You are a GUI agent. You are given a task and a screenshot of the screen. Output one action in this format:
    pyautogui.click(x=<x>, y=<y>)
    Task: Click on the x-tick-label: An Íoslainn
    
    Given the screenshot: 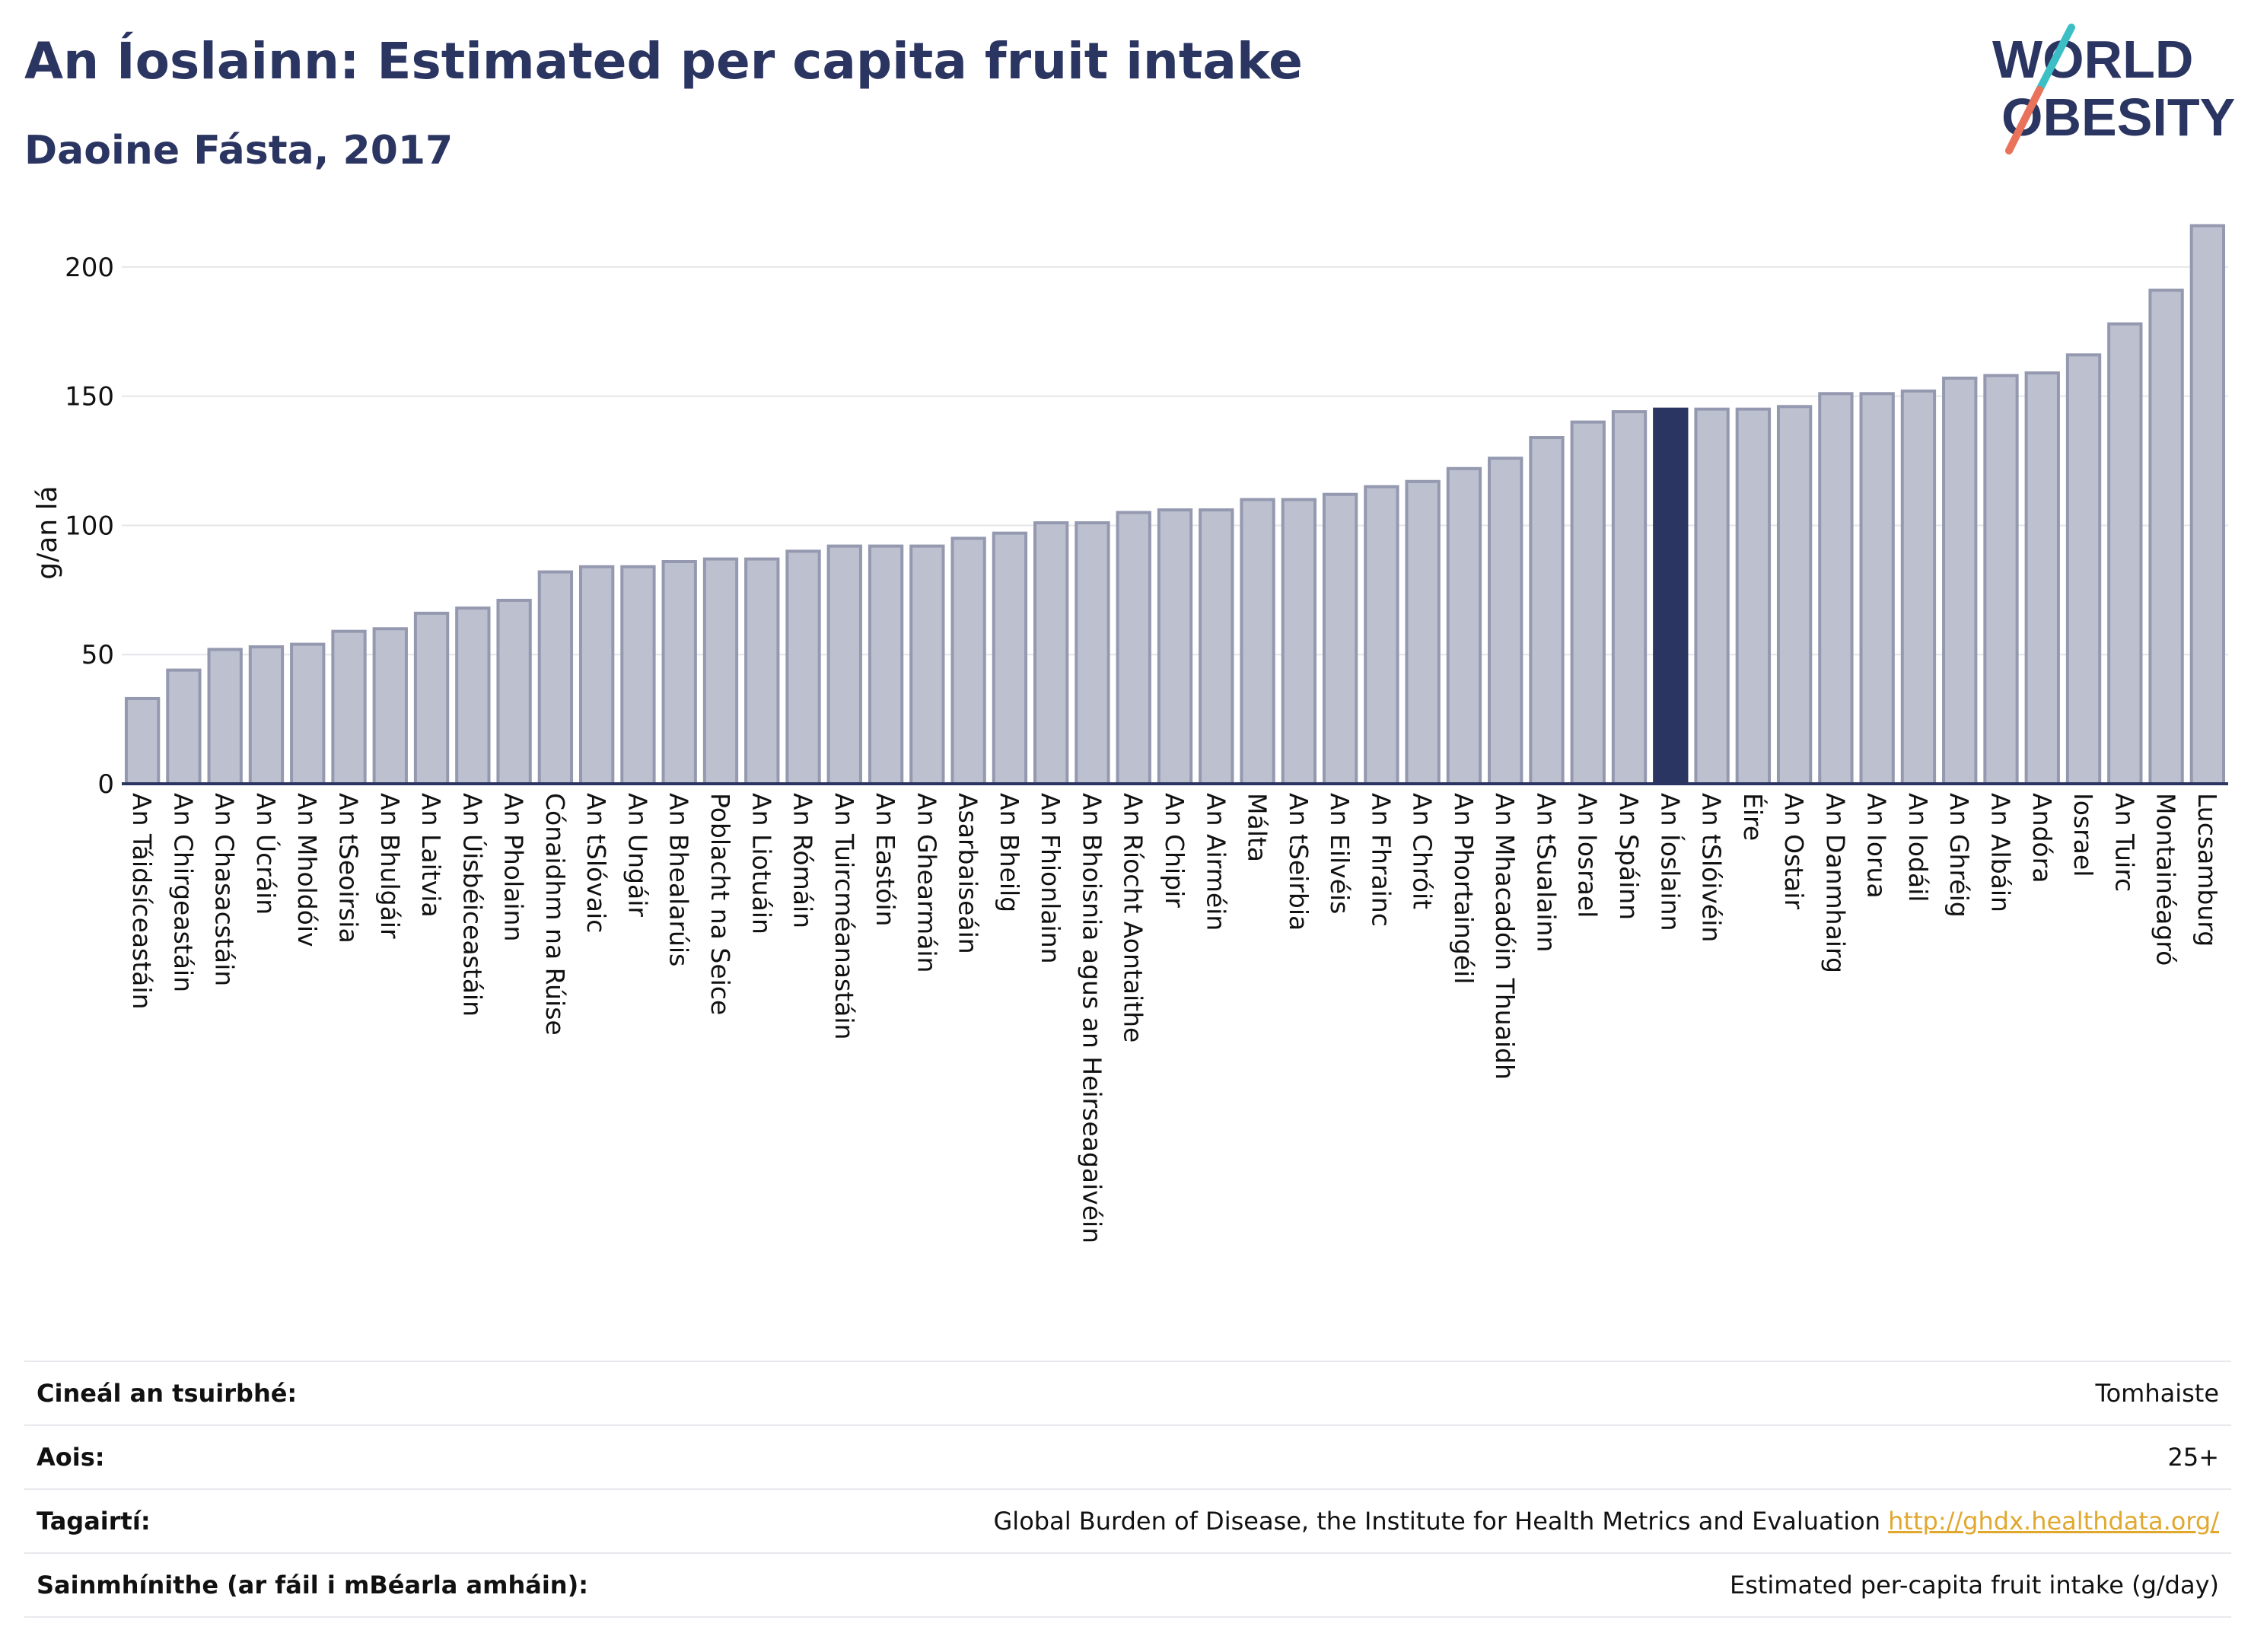 What is the action you would take?
    pyautogui.click(x=1670, y=862)
    